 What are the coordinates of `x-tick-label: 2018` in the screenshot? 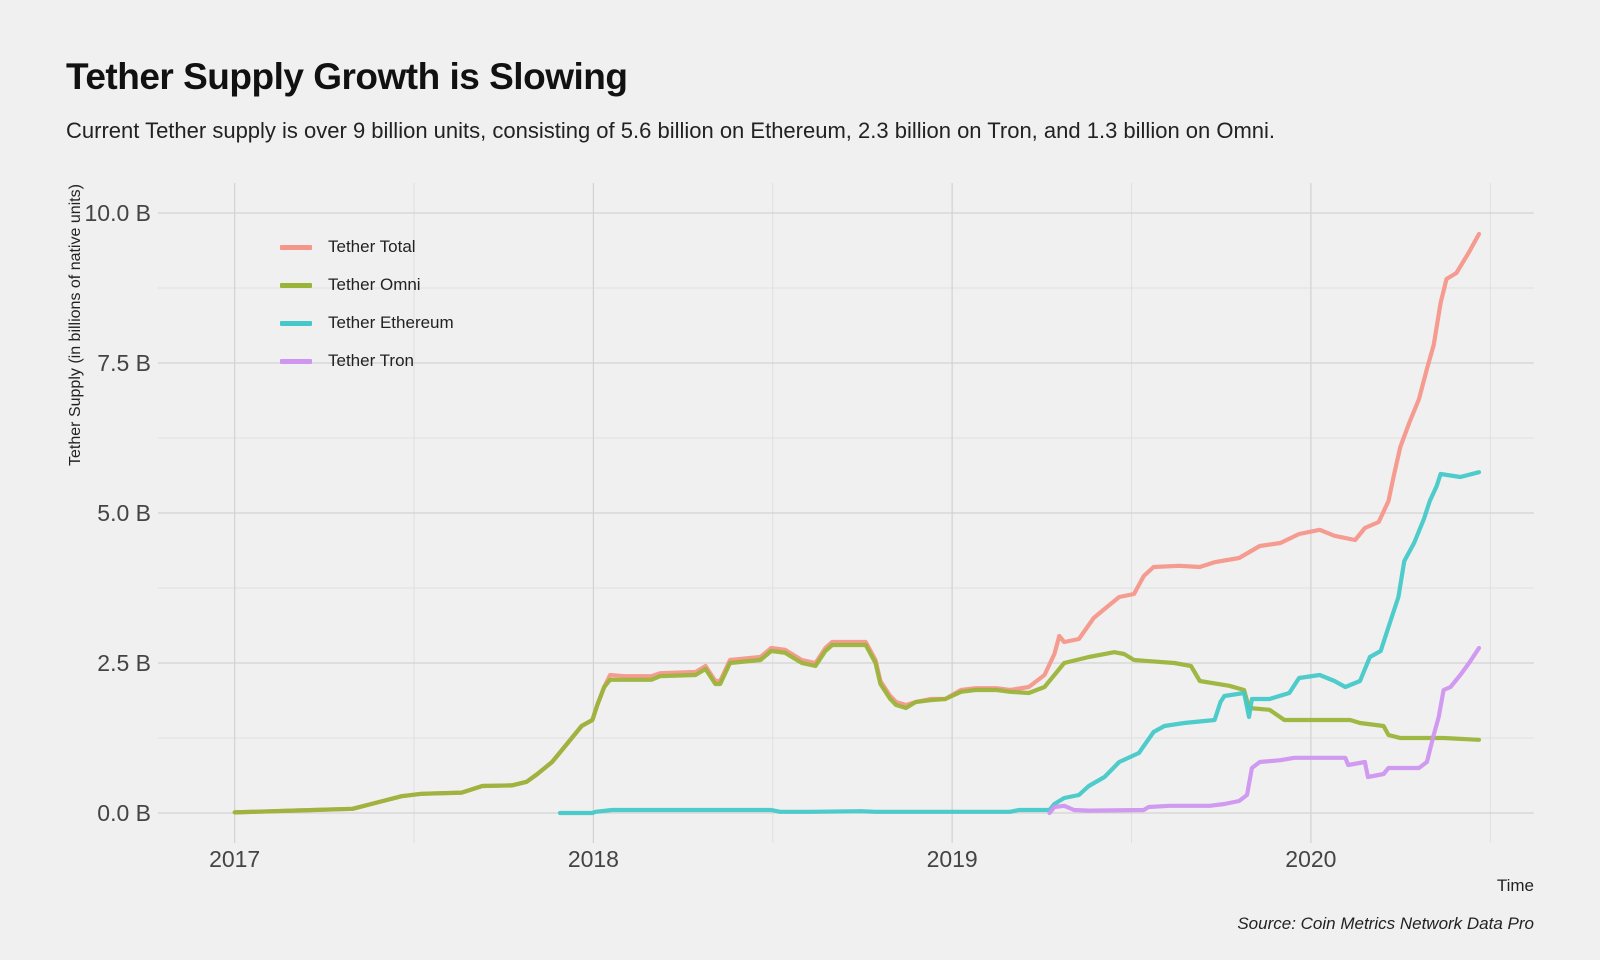 It's located at (593, 859).